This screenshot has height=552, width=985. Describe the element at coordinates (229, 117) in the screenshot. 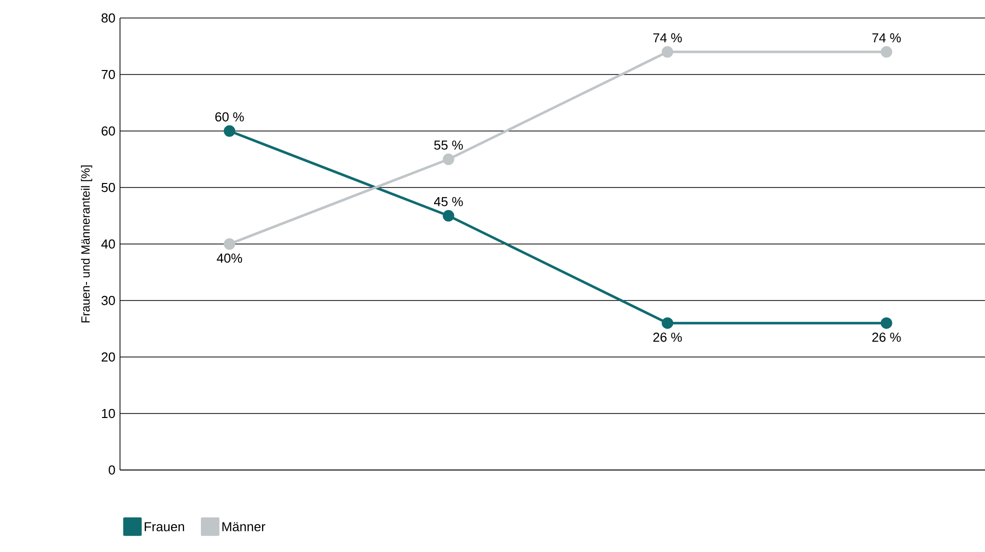

I see `data-label: 60 %` at that location.